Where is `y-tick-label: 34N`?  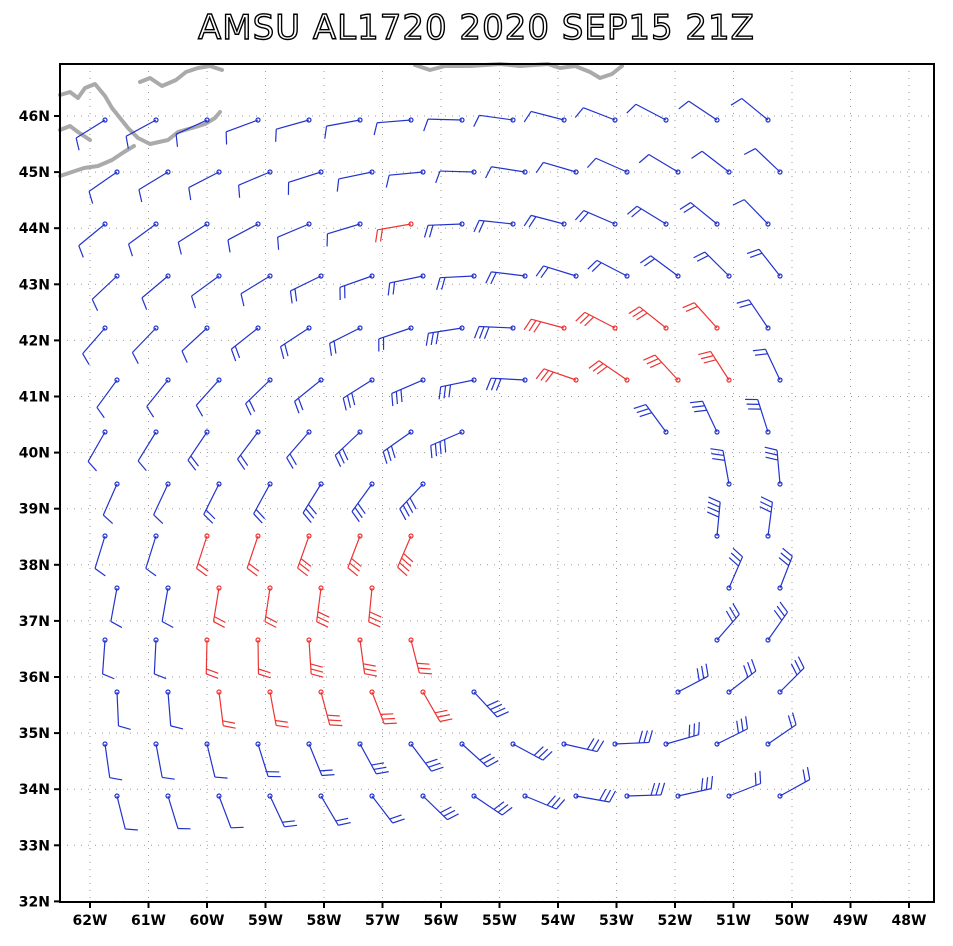
y-tick-label: 34N is located at coordinates (34, 790).